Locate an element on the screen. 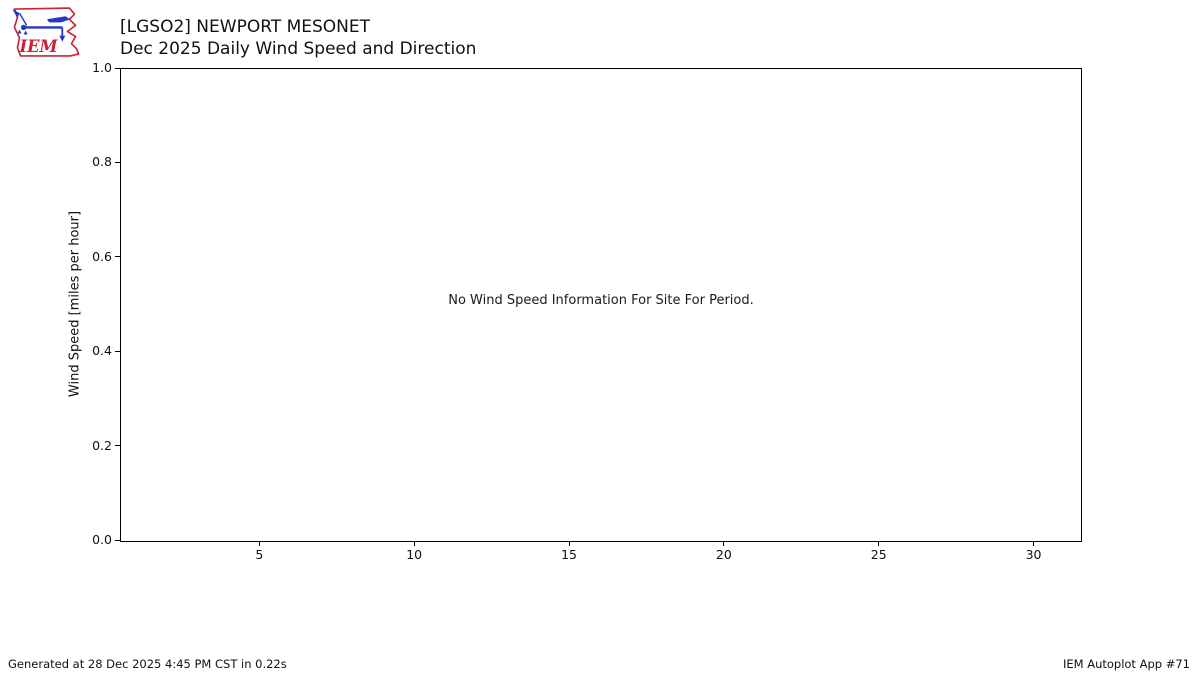  x-tick-label: 5 is located at coordinates (259, 554).